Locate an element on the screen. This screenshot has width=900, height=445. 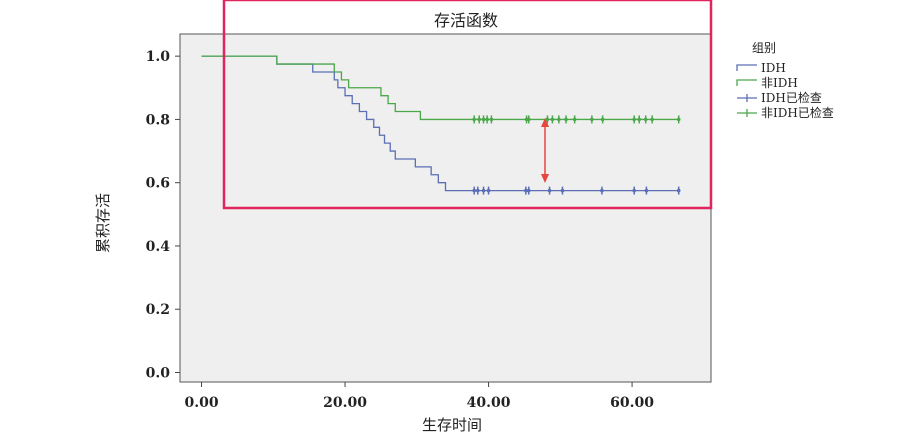
x-tick-label: 40.00 is located at coordinates (489, 403).